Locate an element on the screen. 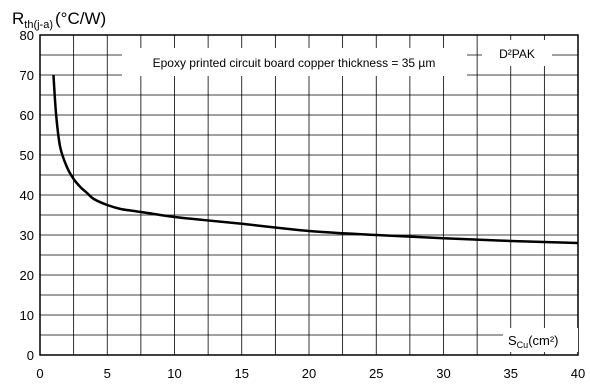 The height and width of the screenshot is (390, 590). x-tick-label: 10 is located at coordinates (174, 373).